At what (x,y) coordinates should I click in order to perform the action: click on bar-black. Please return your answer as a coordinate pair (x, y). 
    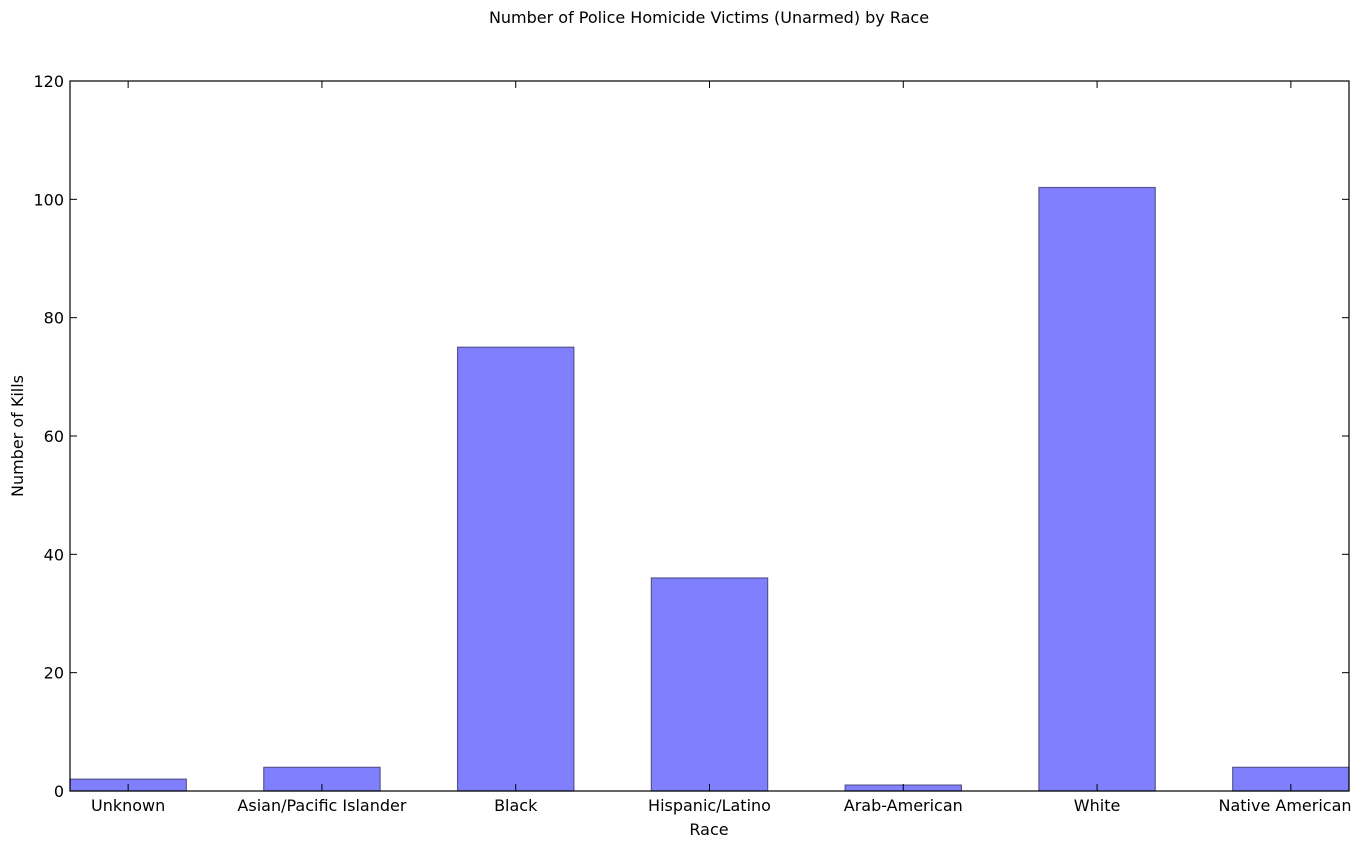
    Looking at the image, I should click on (515, 569).